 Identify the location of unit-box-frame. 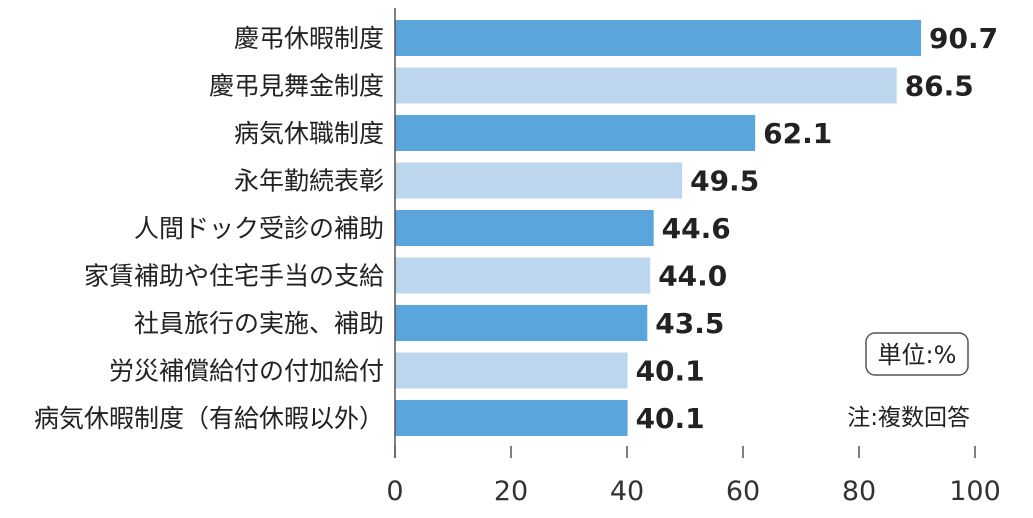
(917, 354).